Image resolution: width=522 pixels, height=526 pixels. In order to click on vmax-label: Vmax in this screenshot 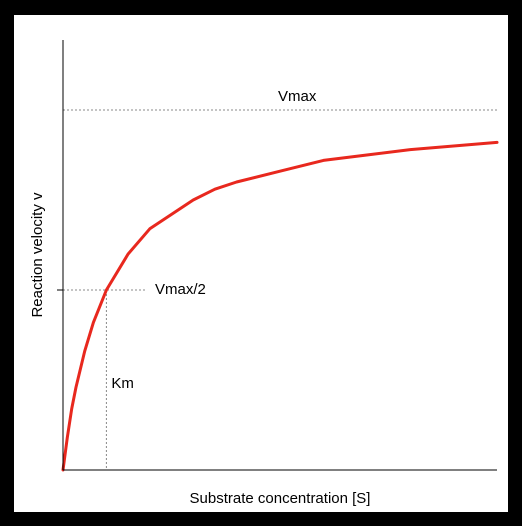, I will do `click(297, 96)`.